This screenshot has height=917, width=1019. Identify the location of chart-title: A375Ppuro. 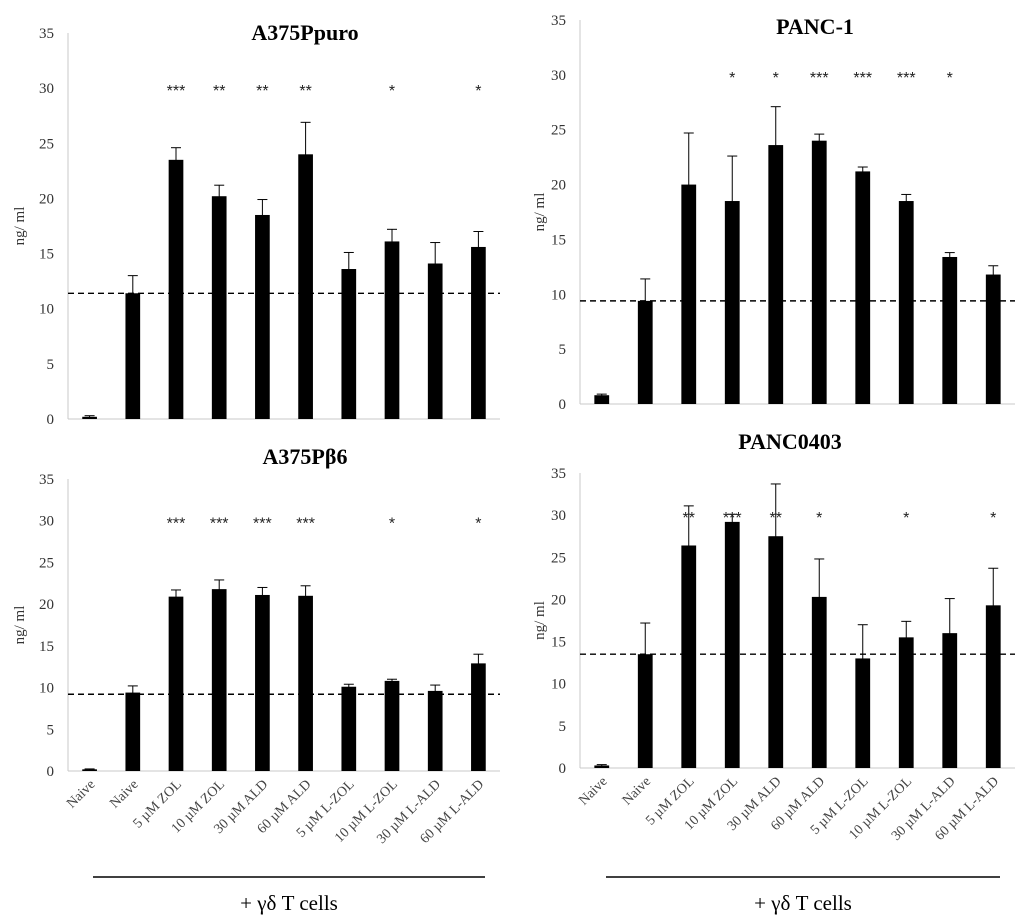
(304, 32).